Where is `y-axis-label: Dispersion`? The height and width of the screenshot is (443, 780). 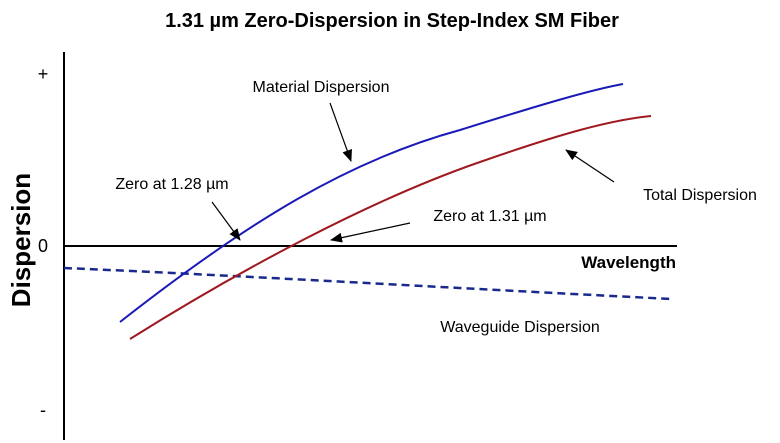
y-axis-label: Dispersion is located at coordinates (21, 240).